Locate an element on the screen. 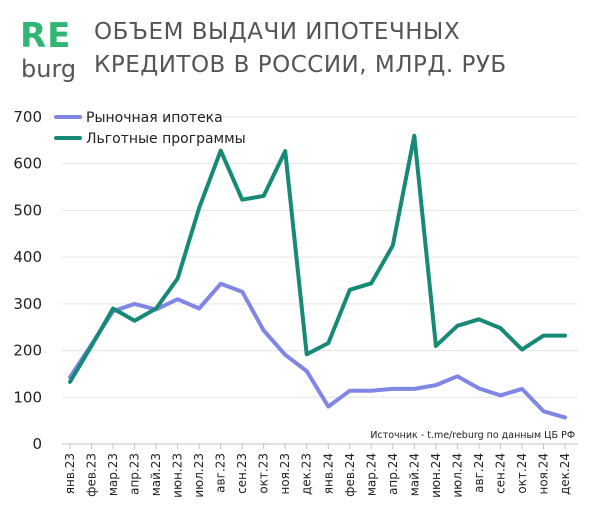 The width and height of the screenshot is (592, 514). y-tick-label: 100 is located at coordinates (27, 397).